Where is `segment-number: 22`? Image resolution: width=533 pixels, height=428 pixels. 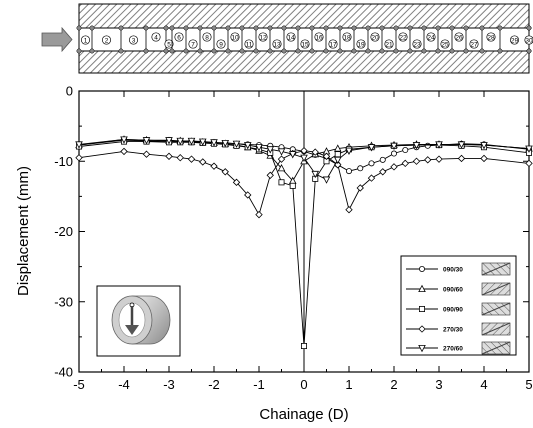 segment-number: 22 is located at coordinates (403, 37).